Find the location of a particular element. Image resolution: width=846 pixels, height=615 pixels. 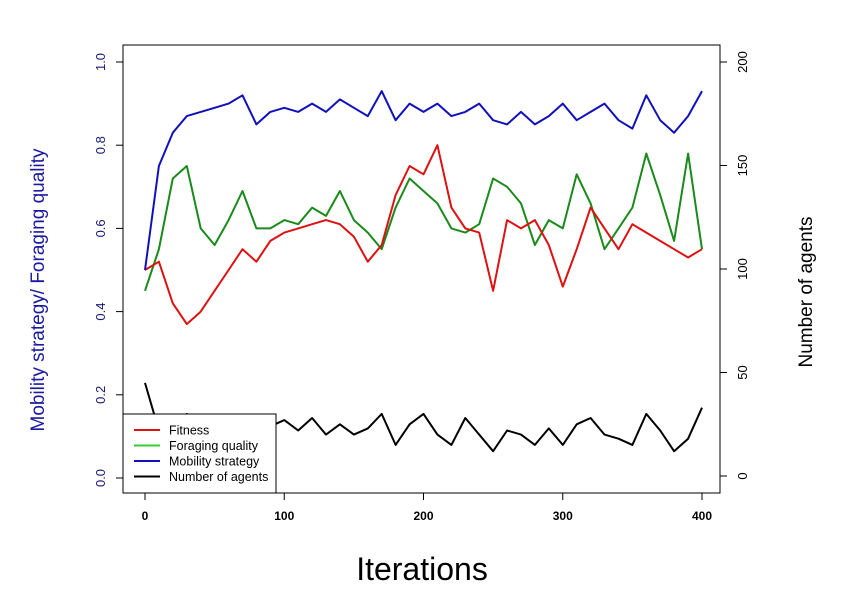

y-right-tick-label: 0 is located at coordinates (742, 475).